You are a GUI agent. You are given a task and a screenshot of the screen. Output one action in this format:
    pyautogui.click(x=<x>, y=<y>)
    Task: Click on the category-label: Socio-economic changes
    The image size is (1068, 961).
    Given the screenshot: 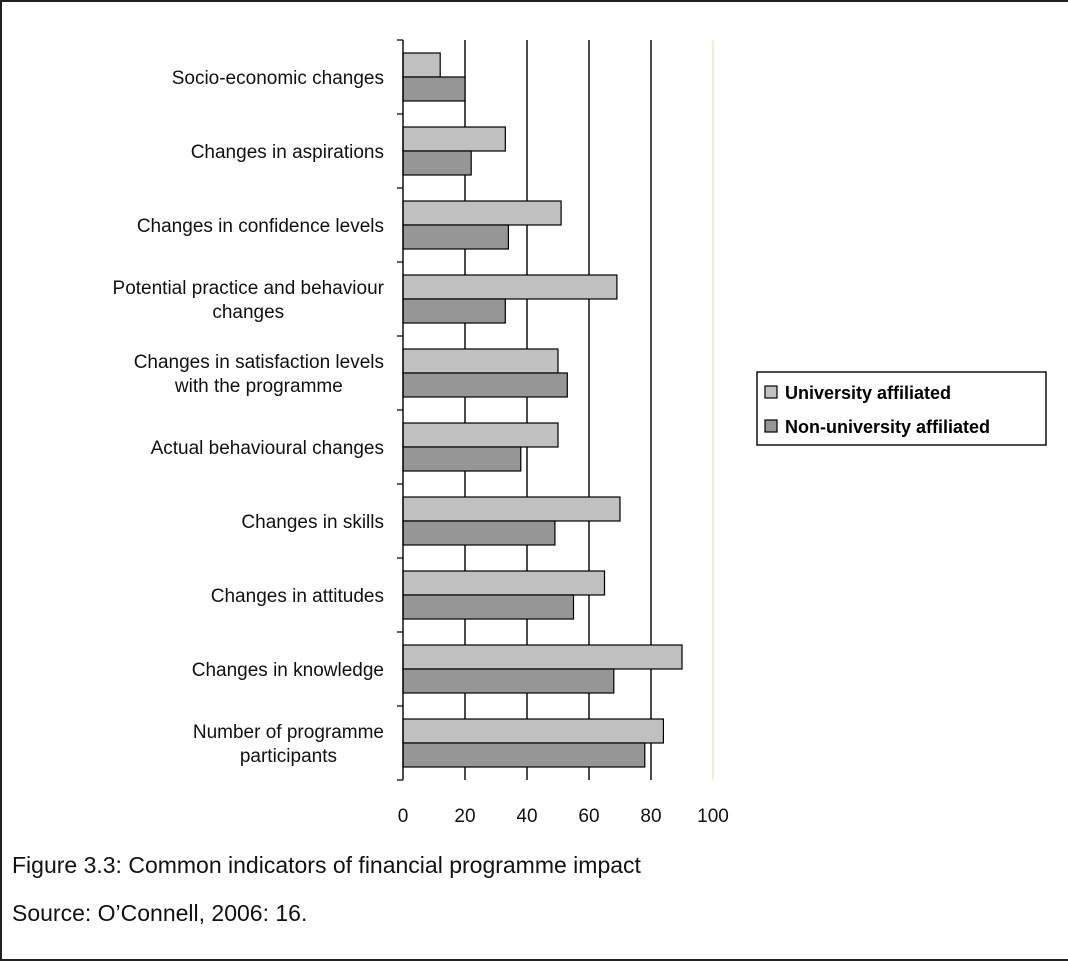 What is the action you would take?
    pyautogui.click(x=278, y=78)
    